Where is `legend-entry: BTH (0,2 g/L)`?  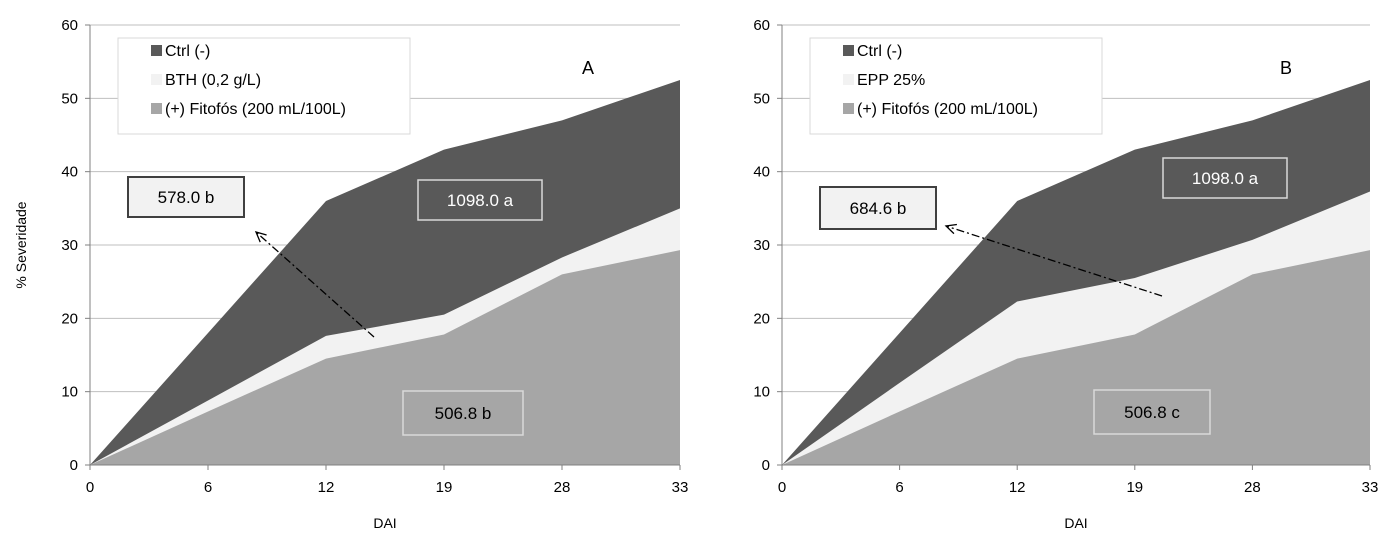
legend-entry: BTH (0,2 g/L) is located at coordinates (213, 80).